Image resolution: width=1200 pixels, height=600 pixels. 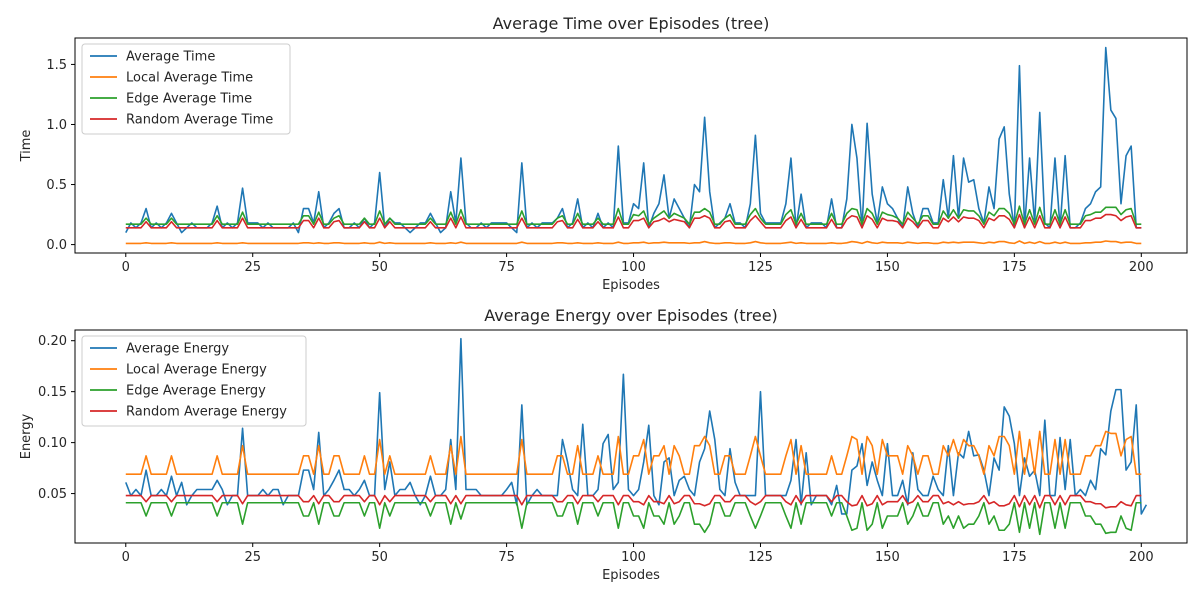 I want to click on energy-ytick-label: 0.10, so click(x=52, y=443).